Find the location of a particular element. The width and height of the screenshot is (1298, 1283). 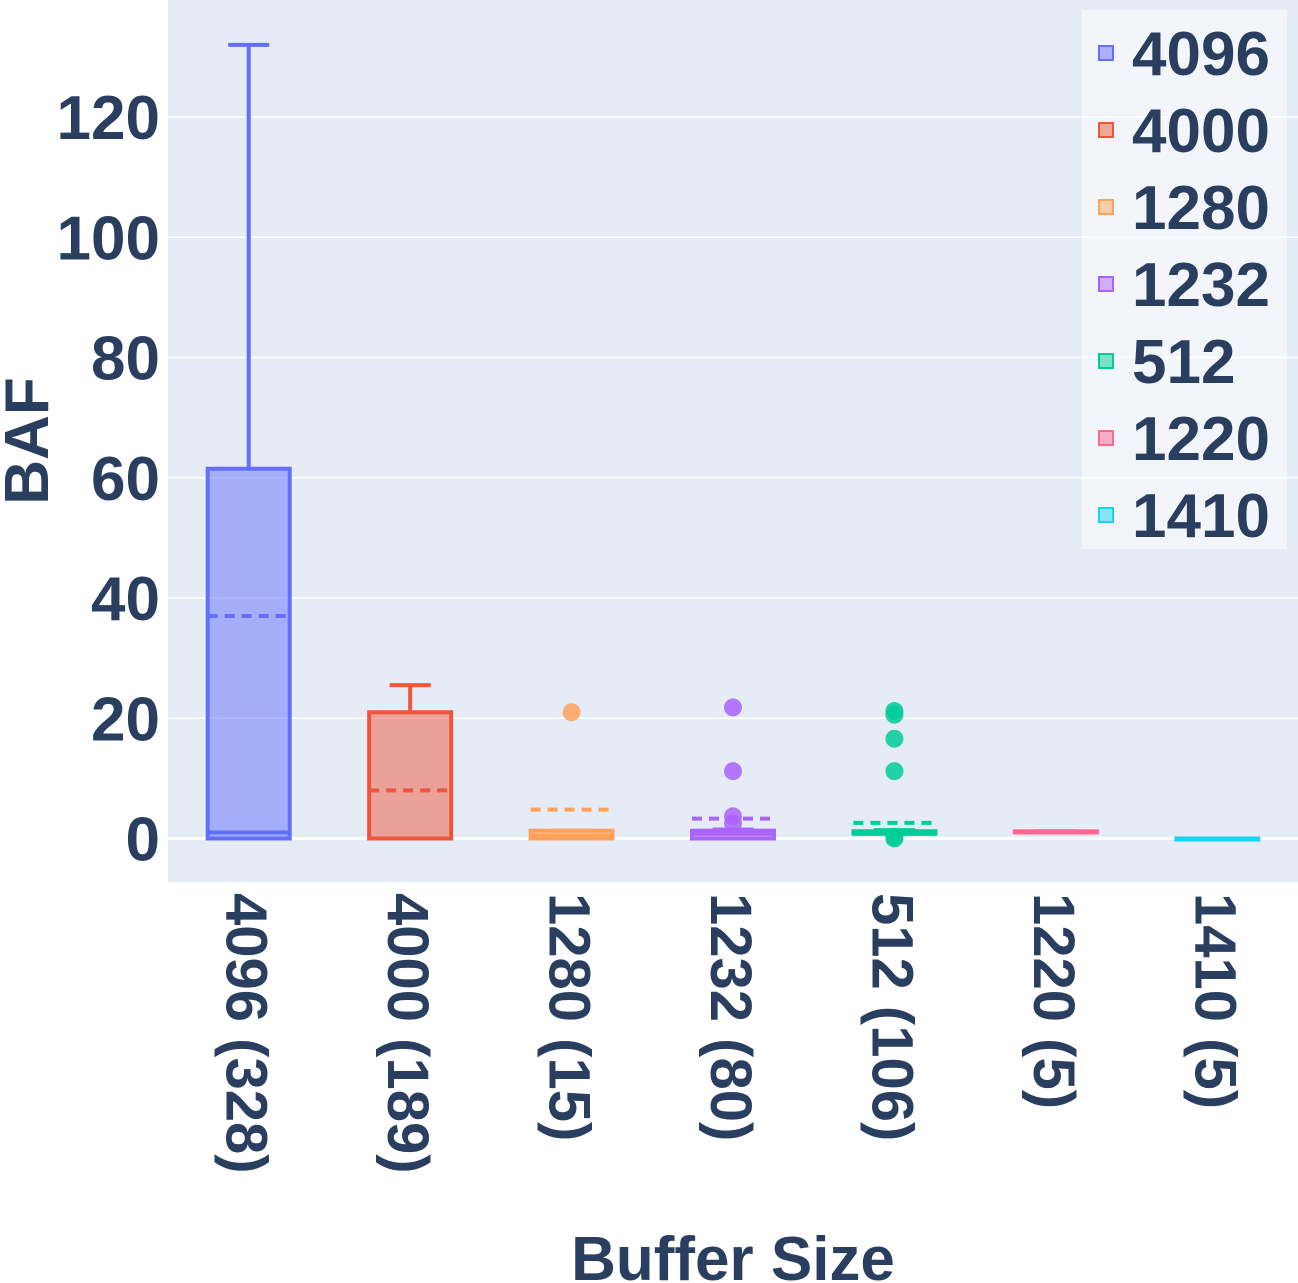

legend-label: 4096 is located at coordinates (1201, 54).